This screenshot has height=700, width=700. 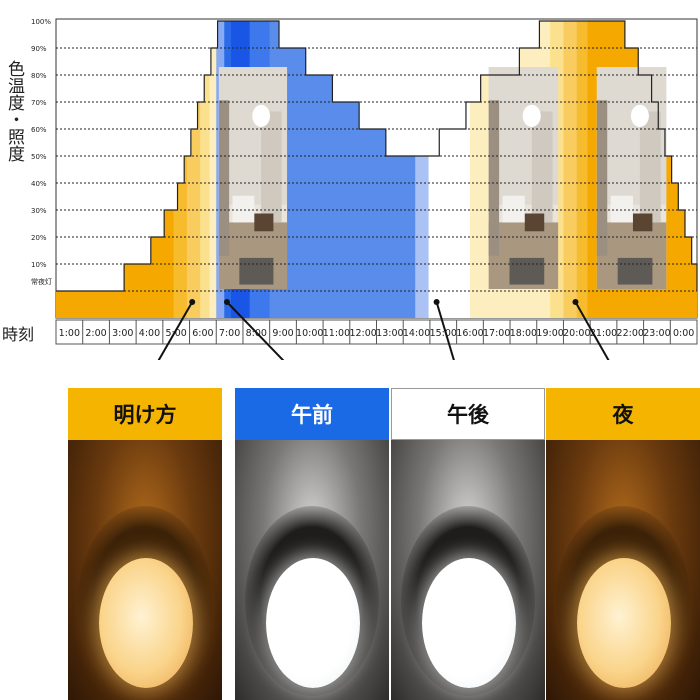 I want to click on y-tick-label: 30%, so click(x=39, y=211).